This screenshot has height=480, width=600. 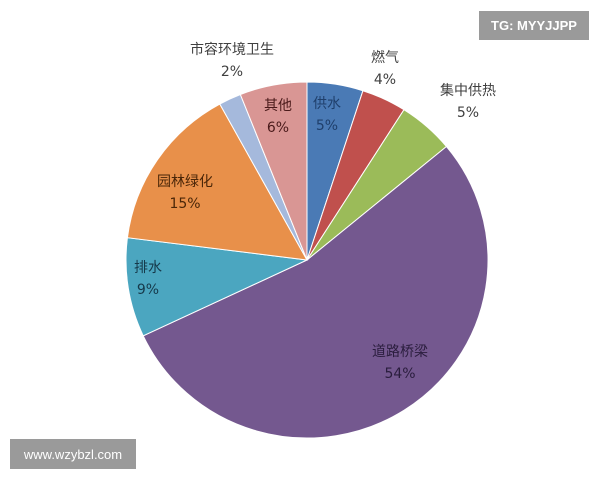 What do you see at coordinates (385, 57) in the screenshot?
I see `slice-label: 燃气` at bounding box center [385, 57].